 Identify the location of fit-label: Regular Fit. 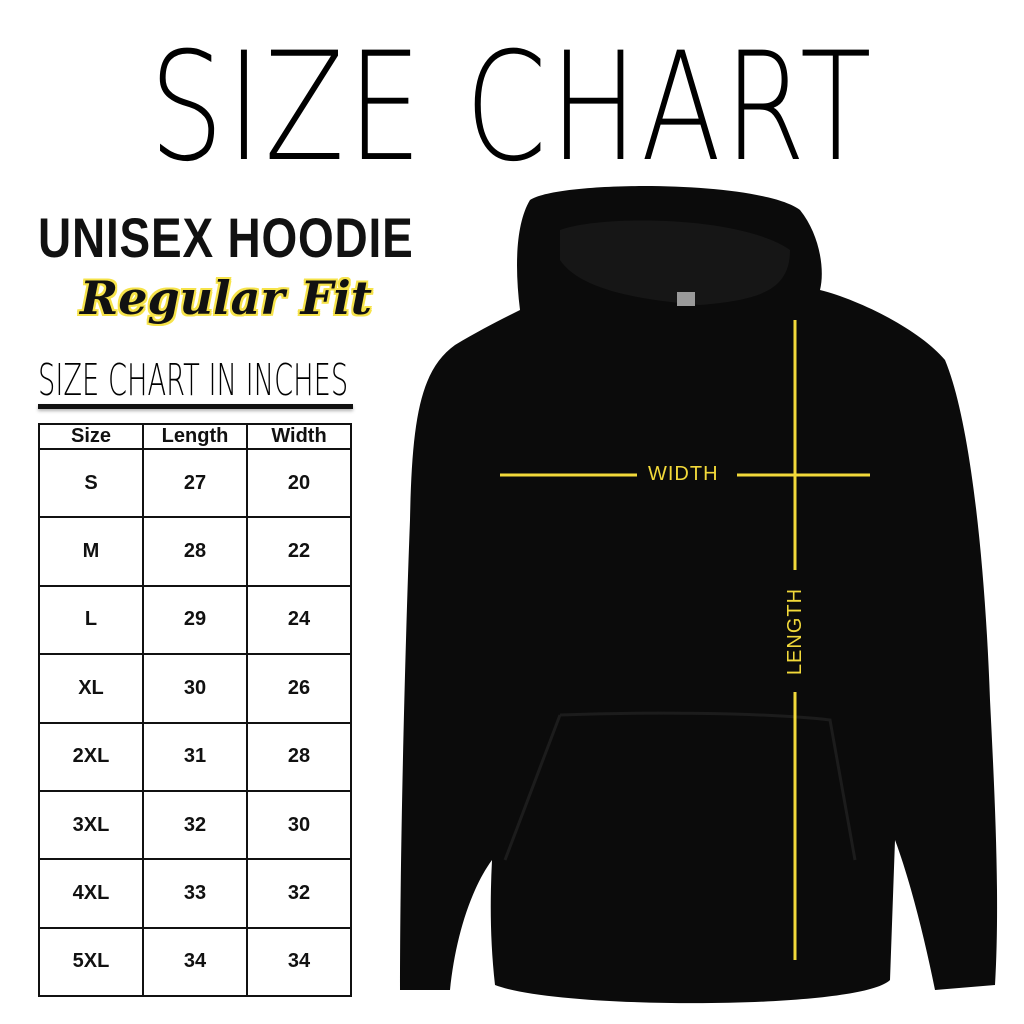
(226, 298).